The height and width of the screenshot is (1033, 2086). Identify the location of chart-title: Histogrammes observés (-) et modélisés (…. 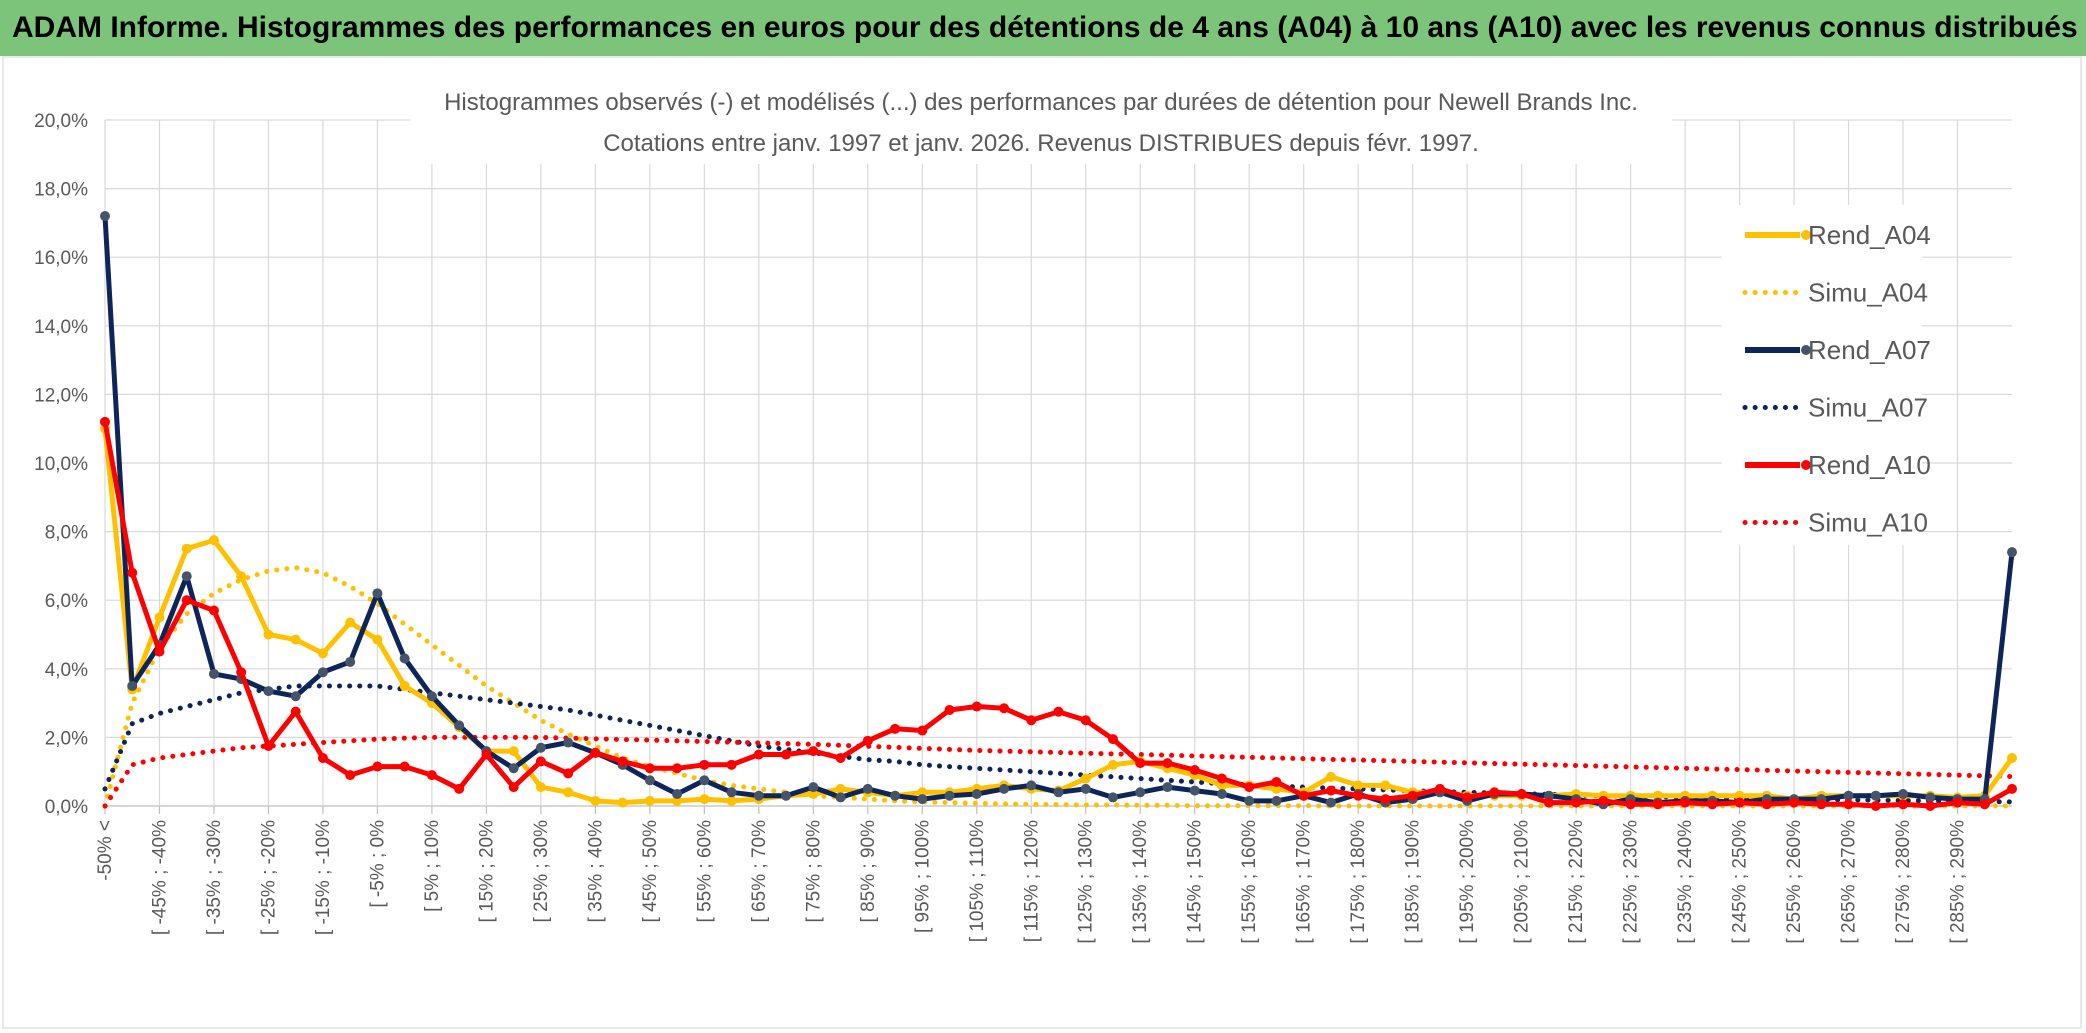
(1041, 102).